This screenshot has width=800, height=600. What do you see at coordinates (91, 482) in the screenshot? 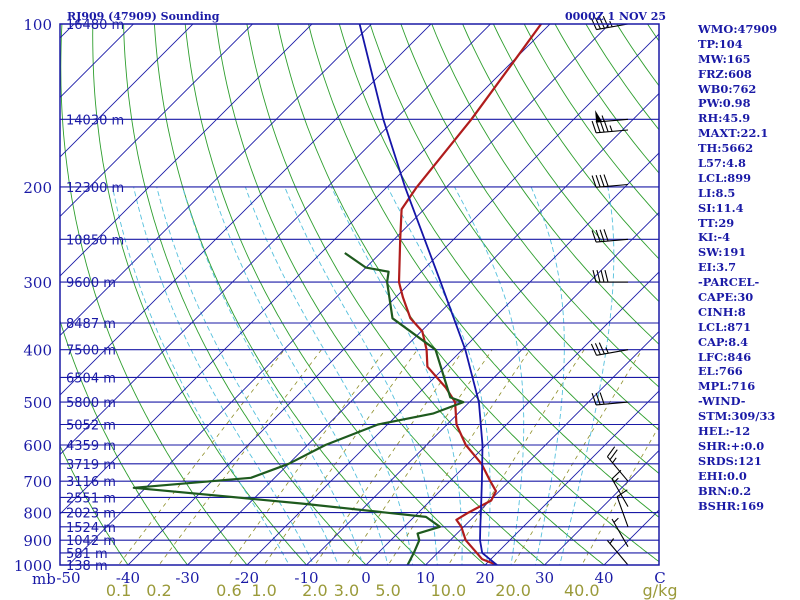
I see `height-label: 3116 m` at bounding box center [91, 482].